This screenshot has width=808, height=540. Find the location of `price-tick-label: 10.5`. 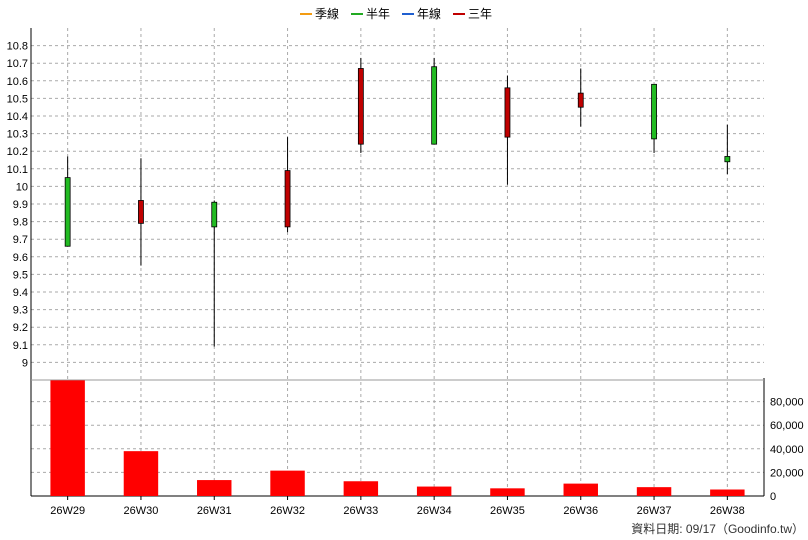

price-tick-label: 10.5 is located at coordinates (17, 99).